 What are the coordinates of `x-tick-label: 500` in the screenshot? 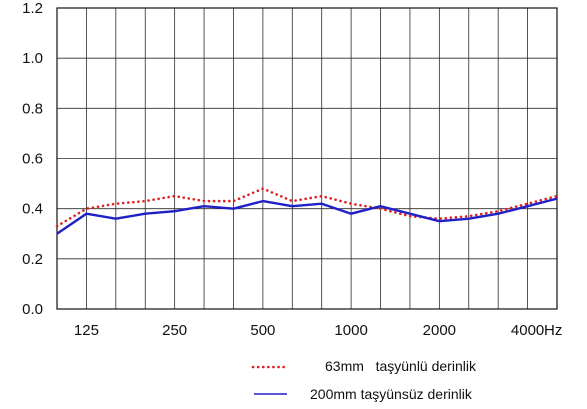 It's located at (262, 330).